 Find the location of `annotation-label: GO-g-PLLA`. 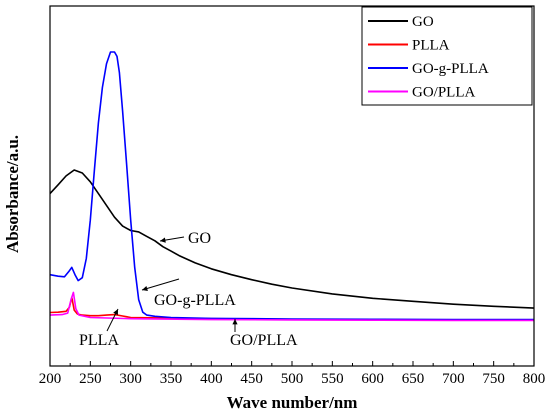

annotation-label: GO-g-PLLA is located at coordinates (195, 300).